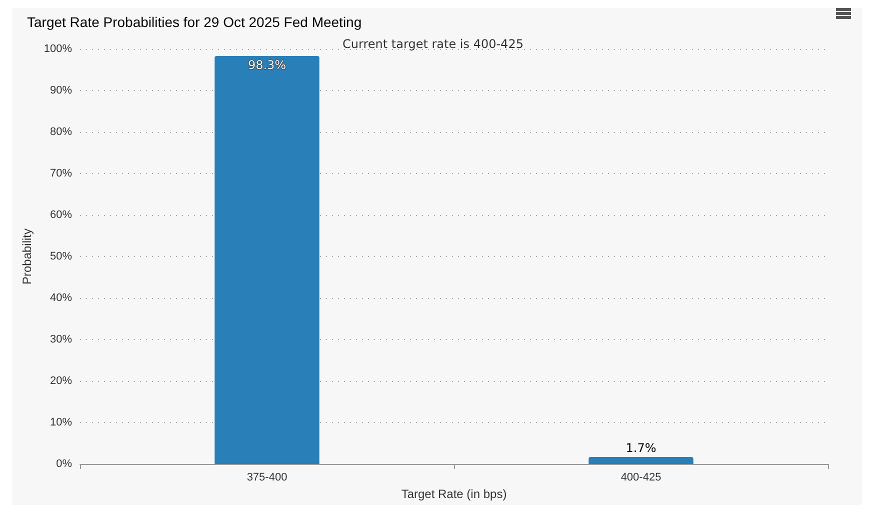  What do you see at coordinates (194, 22) in the screenshot?
I see `chart-title: Target Rate Probabilities for 29 Oct 2025 Fed Meeting` at bounding box center [194, 22].